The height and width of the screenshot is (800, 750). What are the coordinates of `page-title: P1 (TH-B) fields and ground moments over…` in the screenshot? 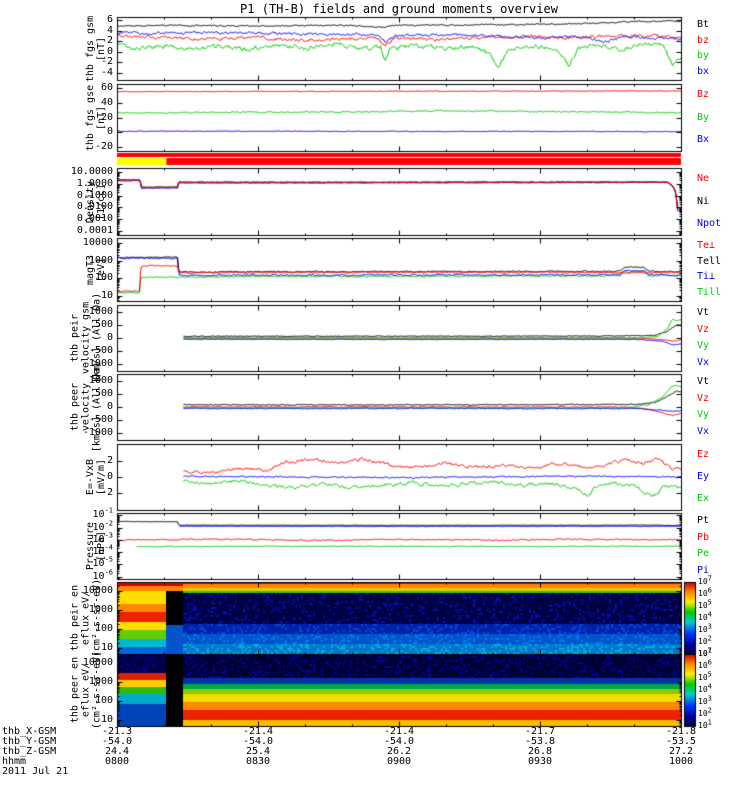 It's located at (399, 9).